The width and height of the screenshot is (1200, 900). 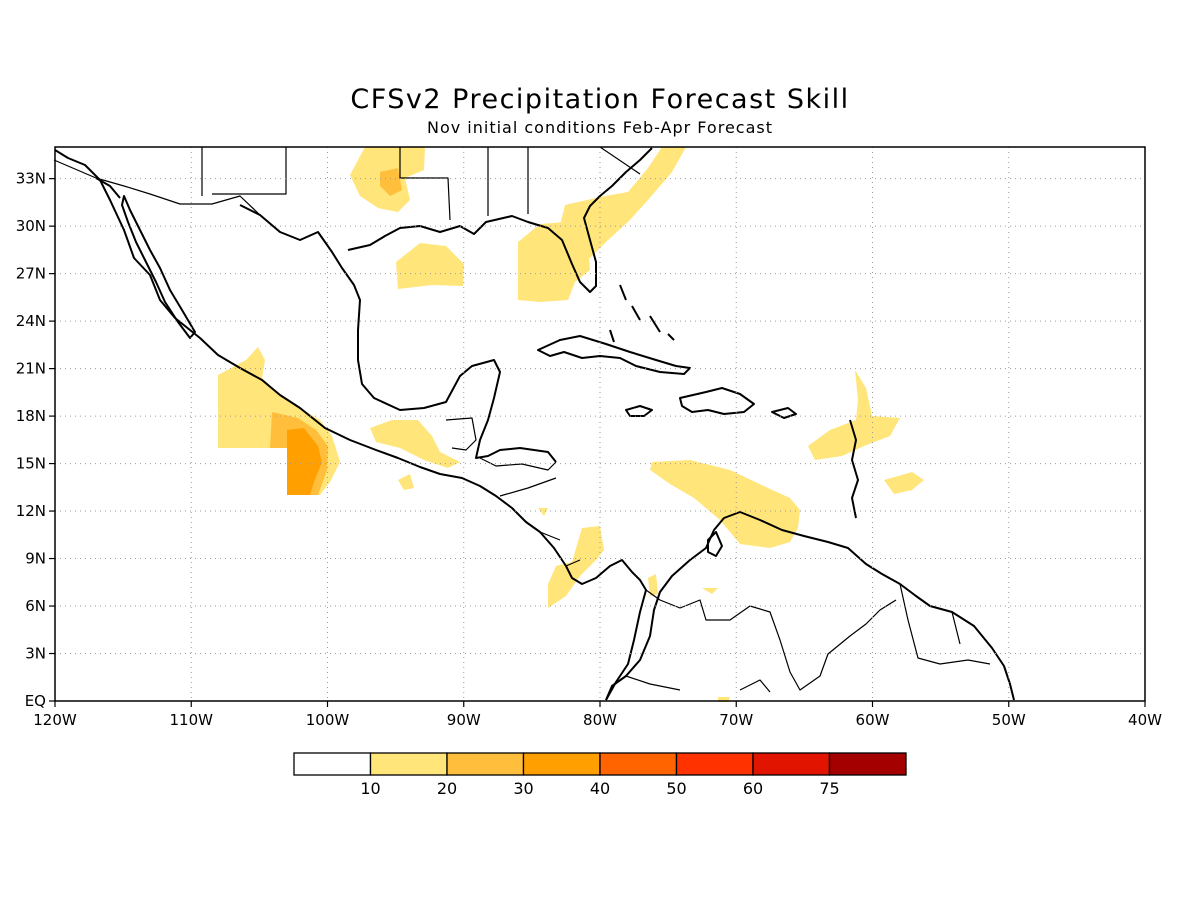 What do you see at coordinates (600, 720) in the screenshot?
I see `lon-tick-label: 80W` at bounding box center [600, 720].